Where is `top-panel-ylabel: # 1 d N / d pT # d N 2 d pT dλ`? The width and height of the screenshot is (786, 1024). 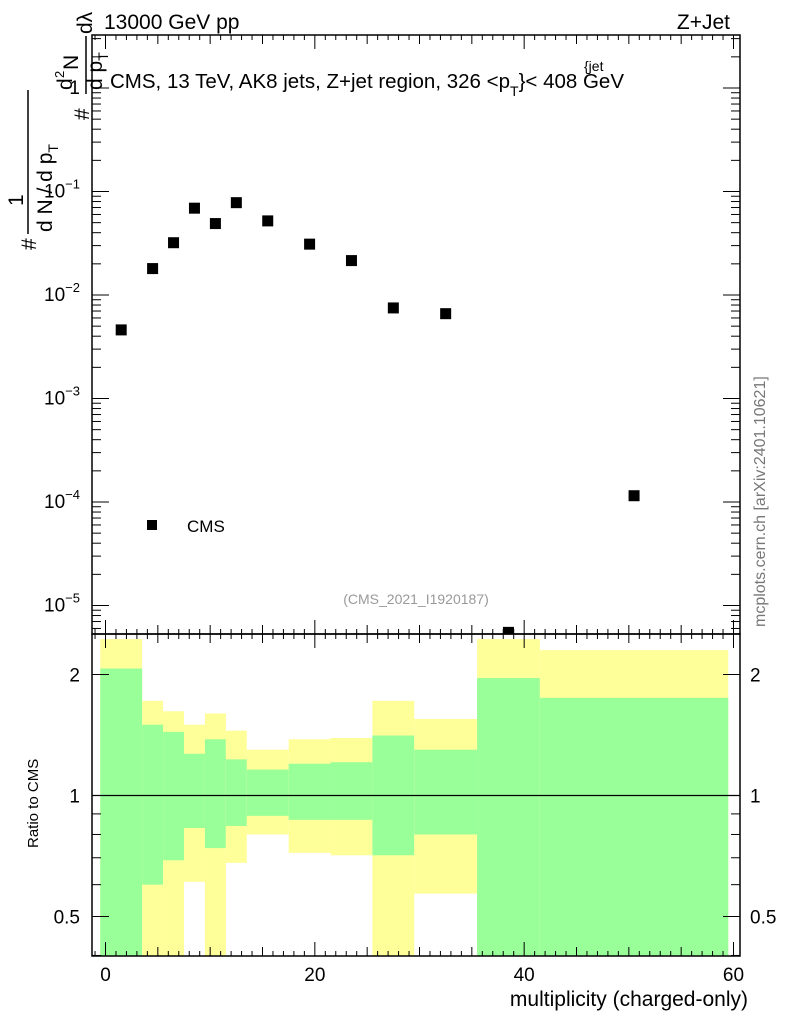 top-panel-ylabel: # 1 d N / d pT # d N 2 d pT dλ is located at coordinates (58, 130).